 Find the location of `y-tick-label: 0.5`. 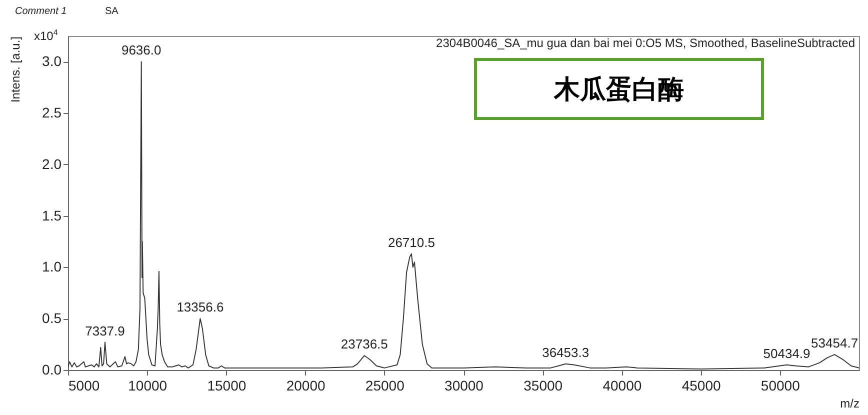

y-tick-label: 0.5 is located at coordinates (52, 318).